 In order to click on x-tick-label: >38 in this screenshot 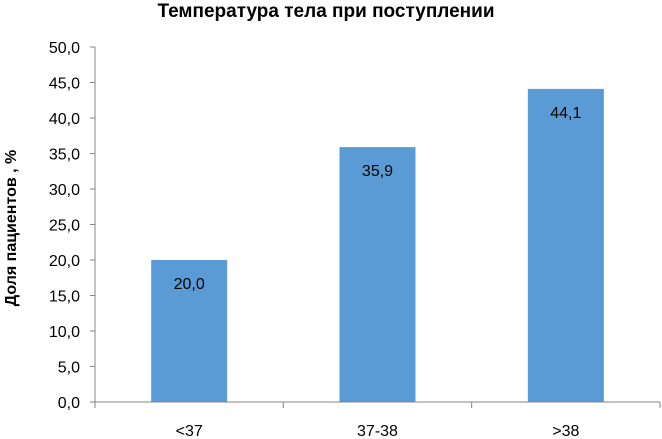, I will do `click(565, 431)`.